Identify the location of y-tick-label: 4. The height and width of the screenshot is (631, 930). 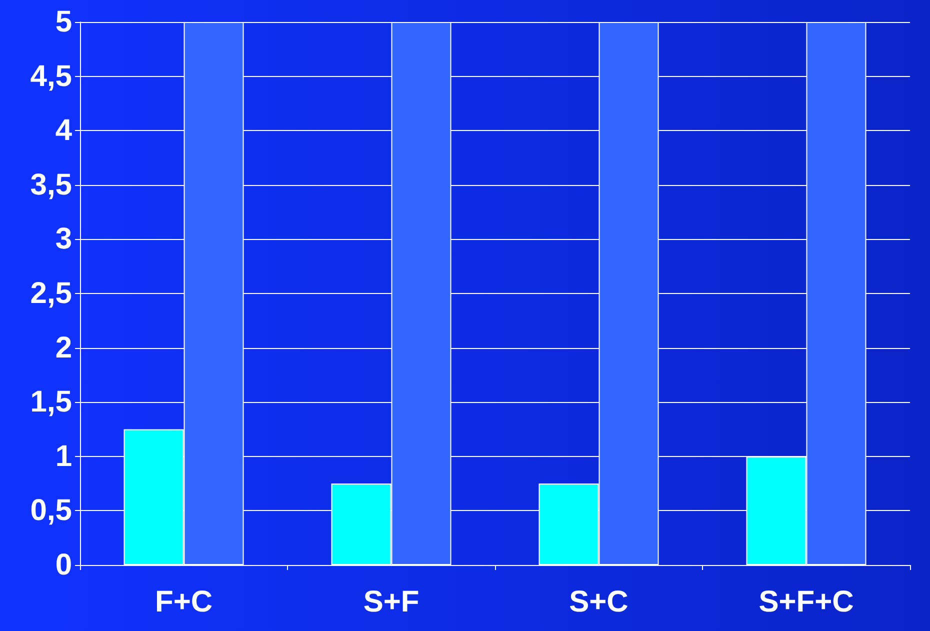
(63, 131).